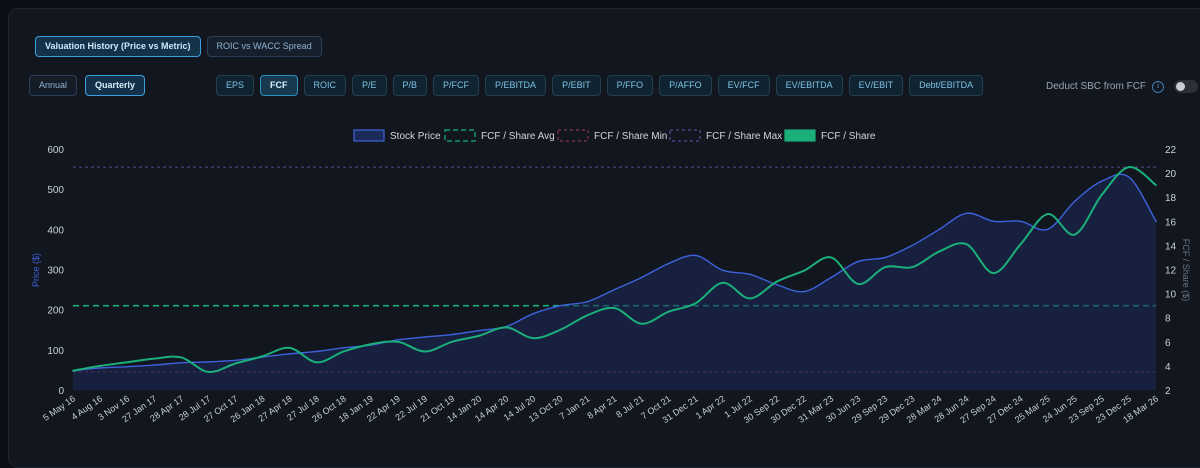 This screenshot has height=468, width=1200. I want to click on deduct-sbc-toggle, so click(1186, 86).